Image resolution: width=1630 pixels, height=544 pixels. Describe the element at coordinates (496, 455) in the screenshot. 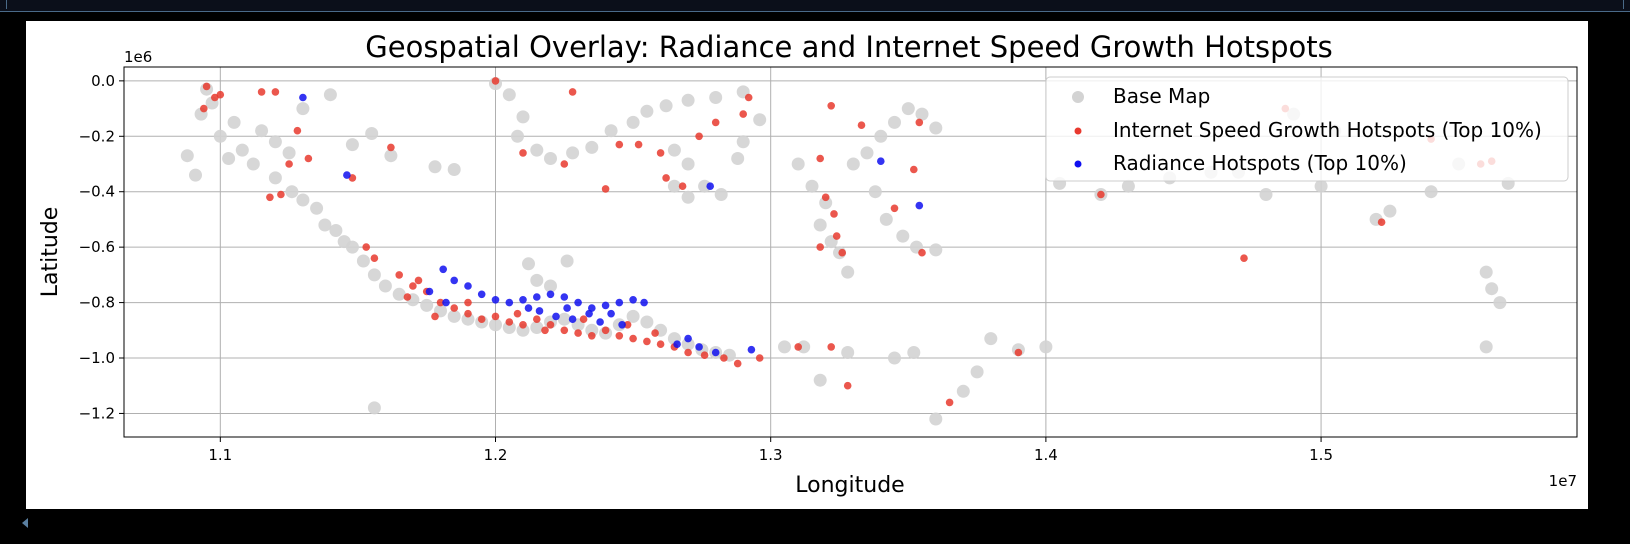

I see `x-tick-label: 1.2` at that location.